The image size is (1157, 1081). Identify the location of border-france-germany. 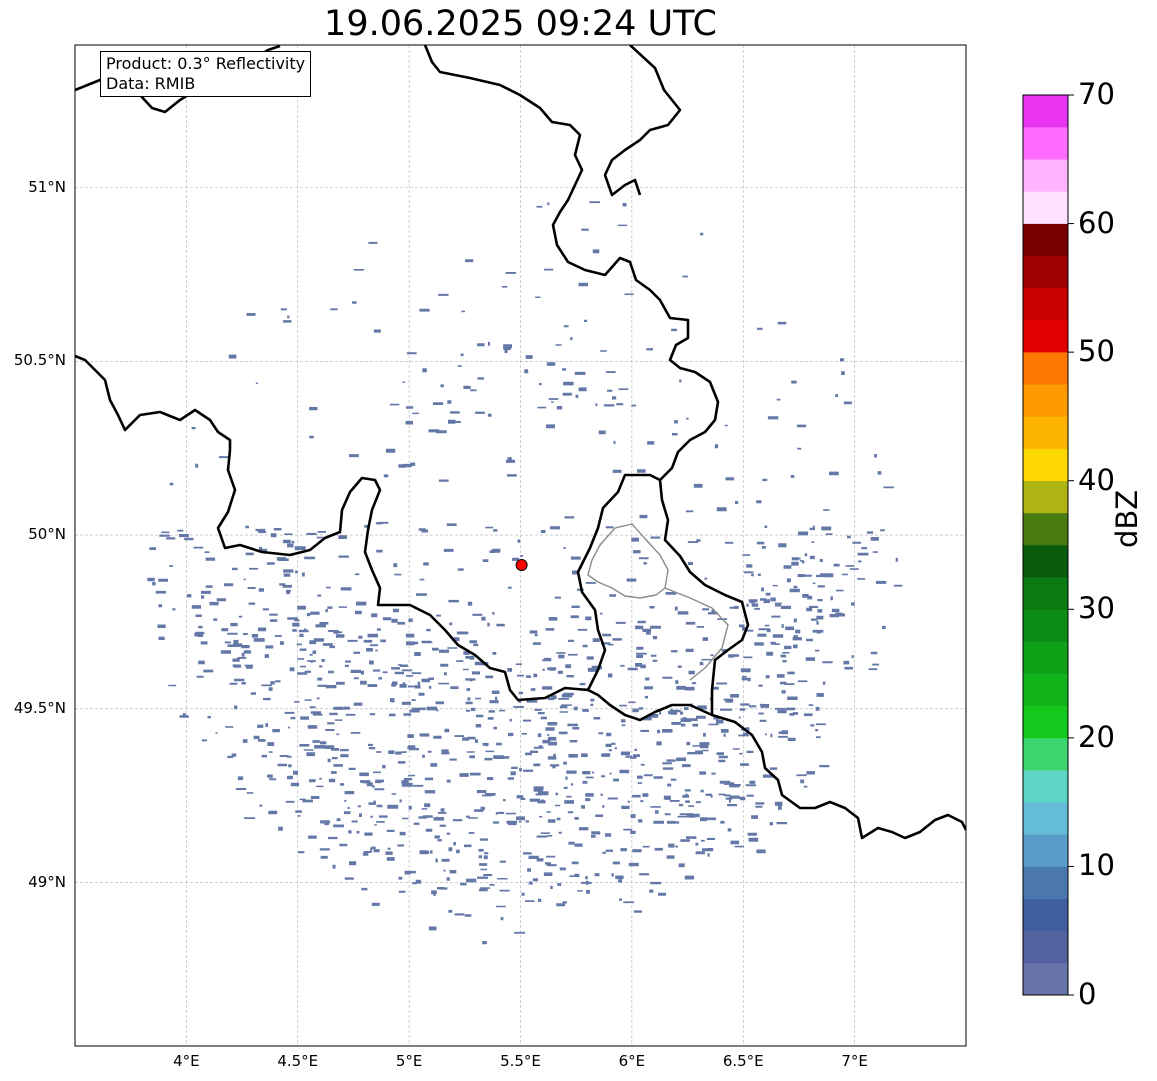
(838, 776).